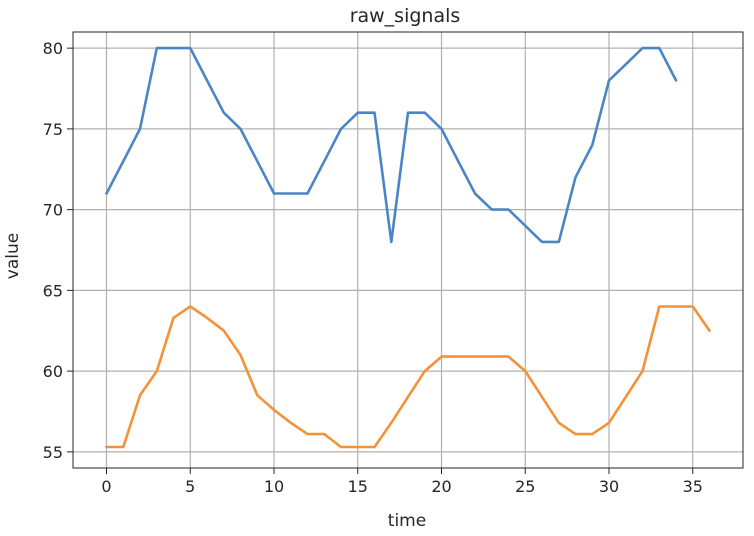 Image resolution: width=754 pixels, height=536 pixels. I want to click on y-axis-label: value, so click(13, 256).